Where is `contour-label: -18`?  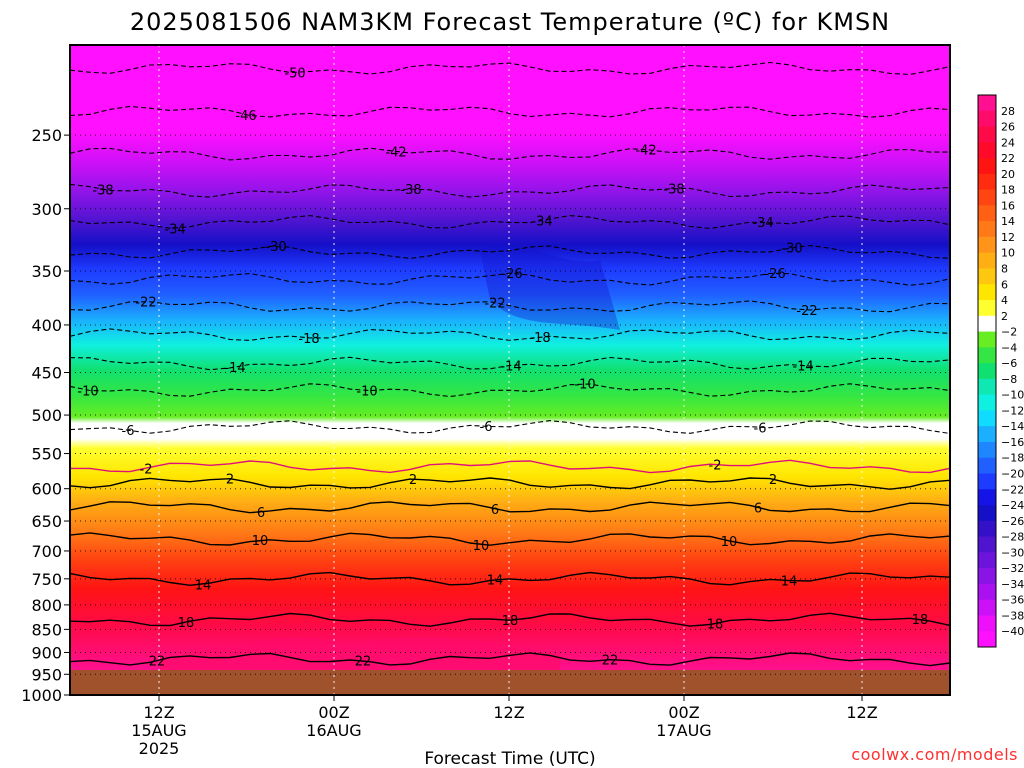 contour-label: -18 is located at coordinates (539, 338).